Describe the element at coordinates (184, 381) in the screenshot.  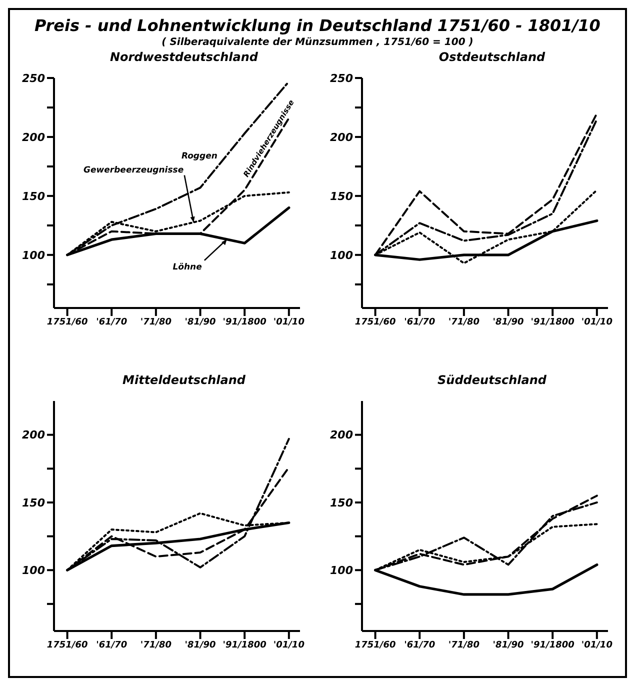
I see `text: Mitteldeutschland` at that location.